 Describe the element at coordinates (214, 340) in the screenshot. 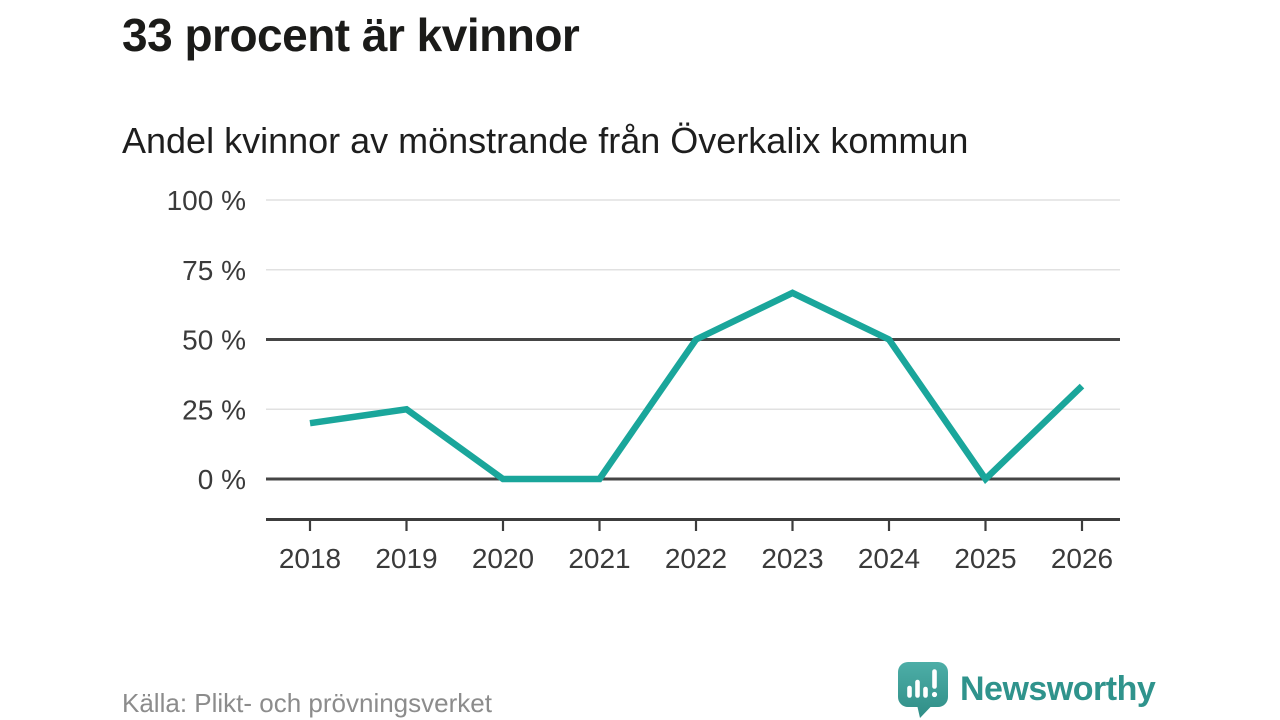

I see `y-tick-label: 50 %` at that location.